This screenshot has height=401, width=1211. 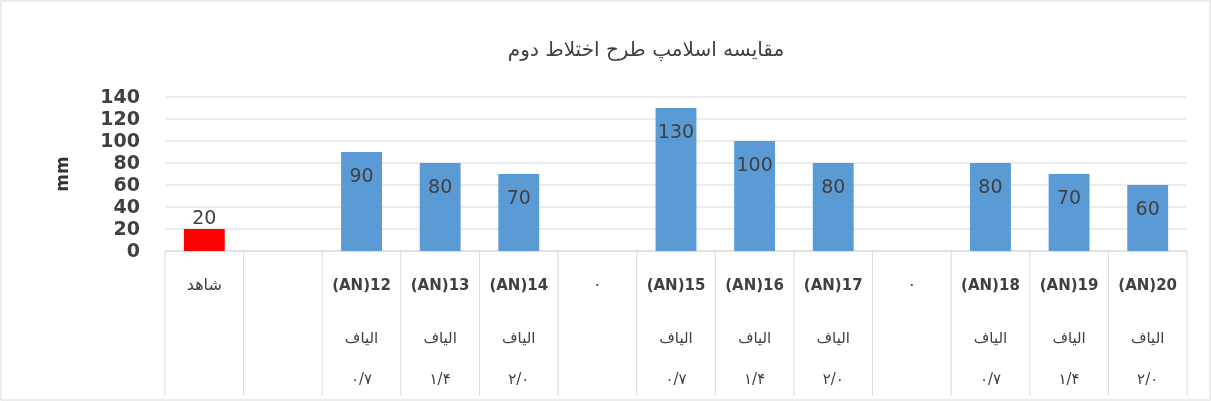 I want to click on data-label: 90, so click(x=361, y=175).